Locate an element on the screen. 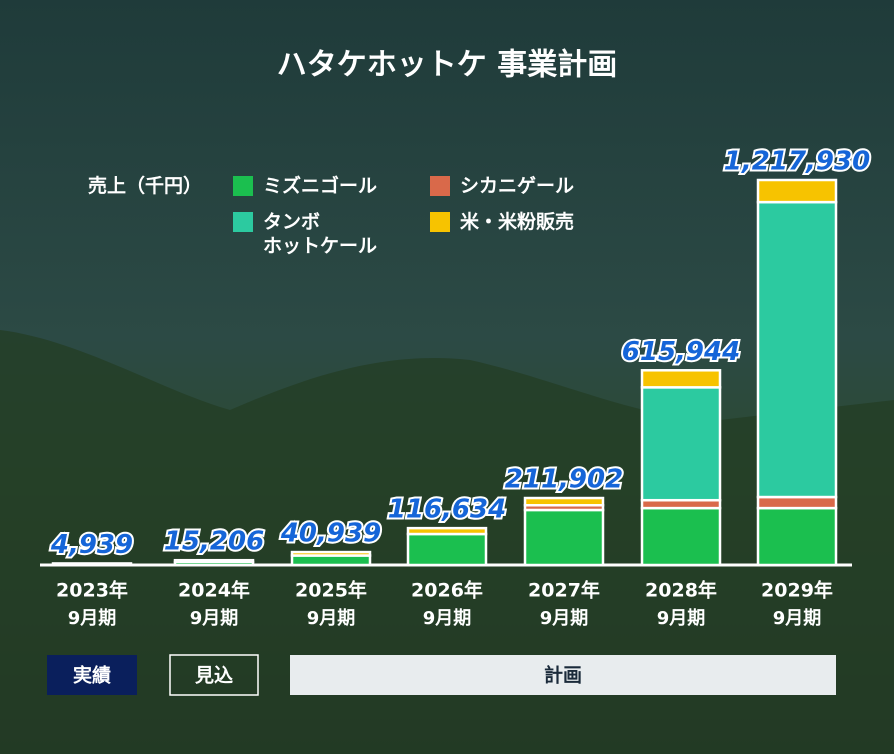 The width and height of the screenshot is (894, 754). total-label: 615,944 is located at coordinates (681, 352).